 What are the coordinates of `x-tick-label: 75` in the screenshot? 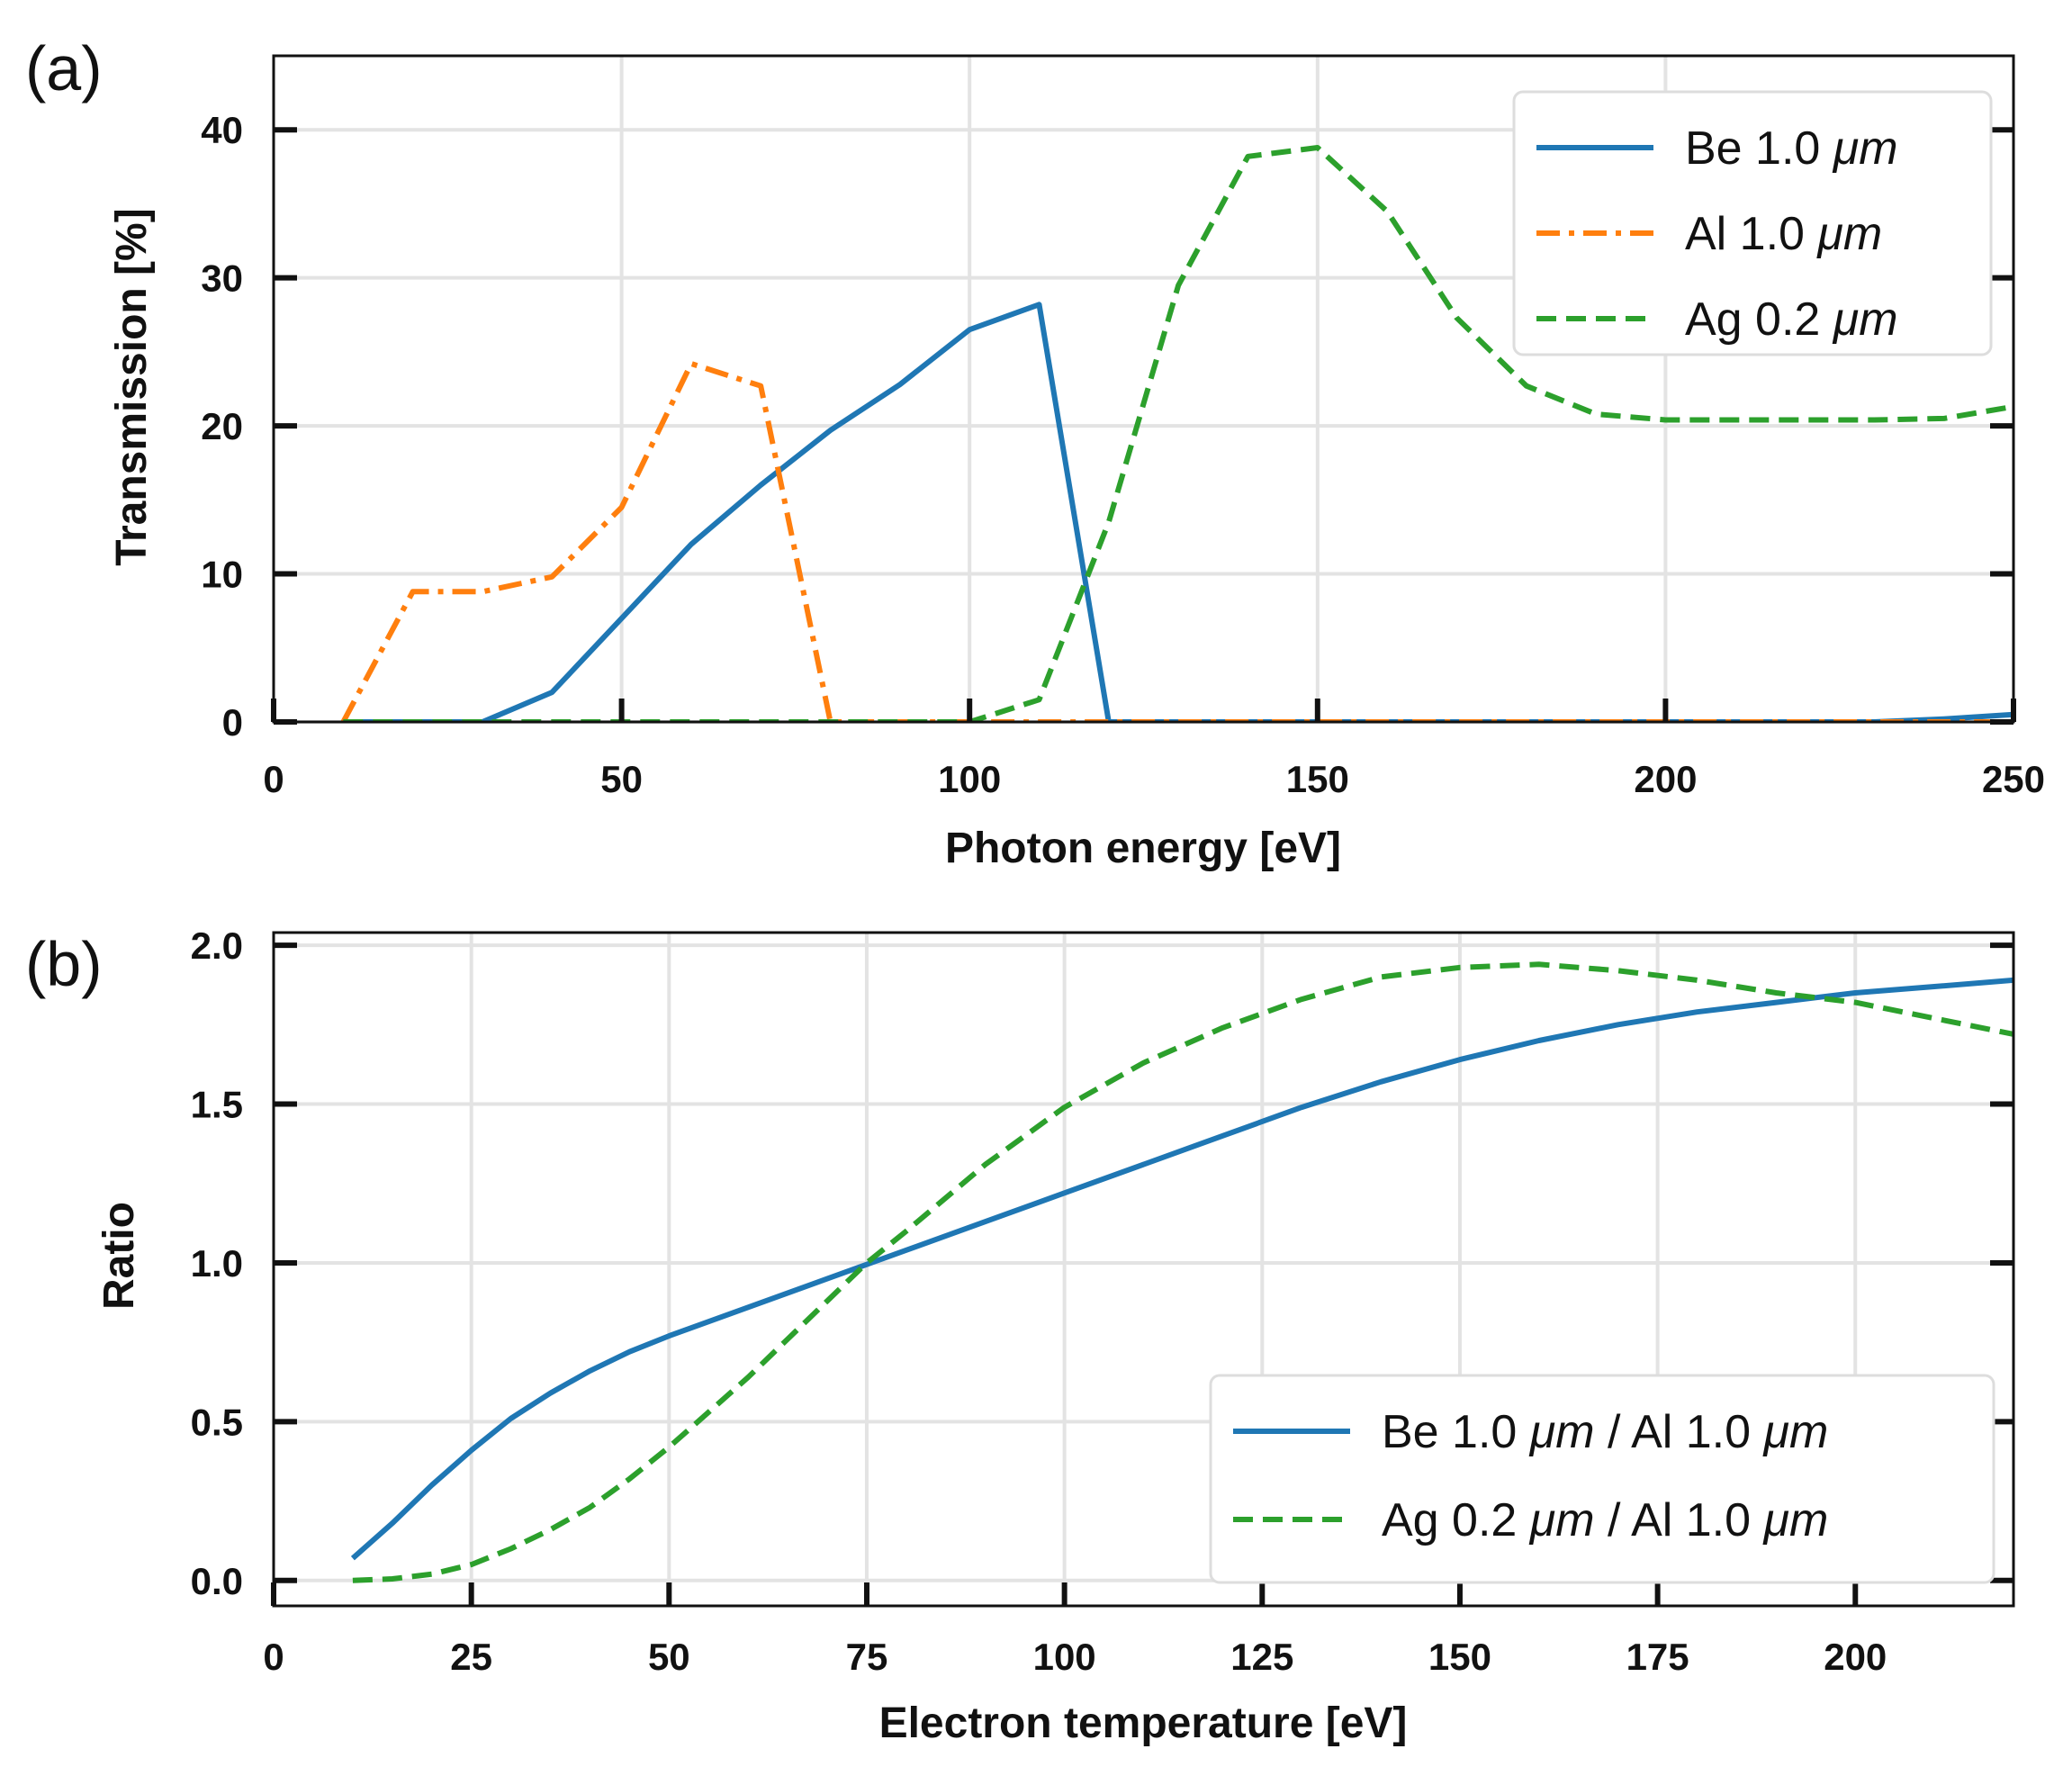 It's located at (867, 1657).